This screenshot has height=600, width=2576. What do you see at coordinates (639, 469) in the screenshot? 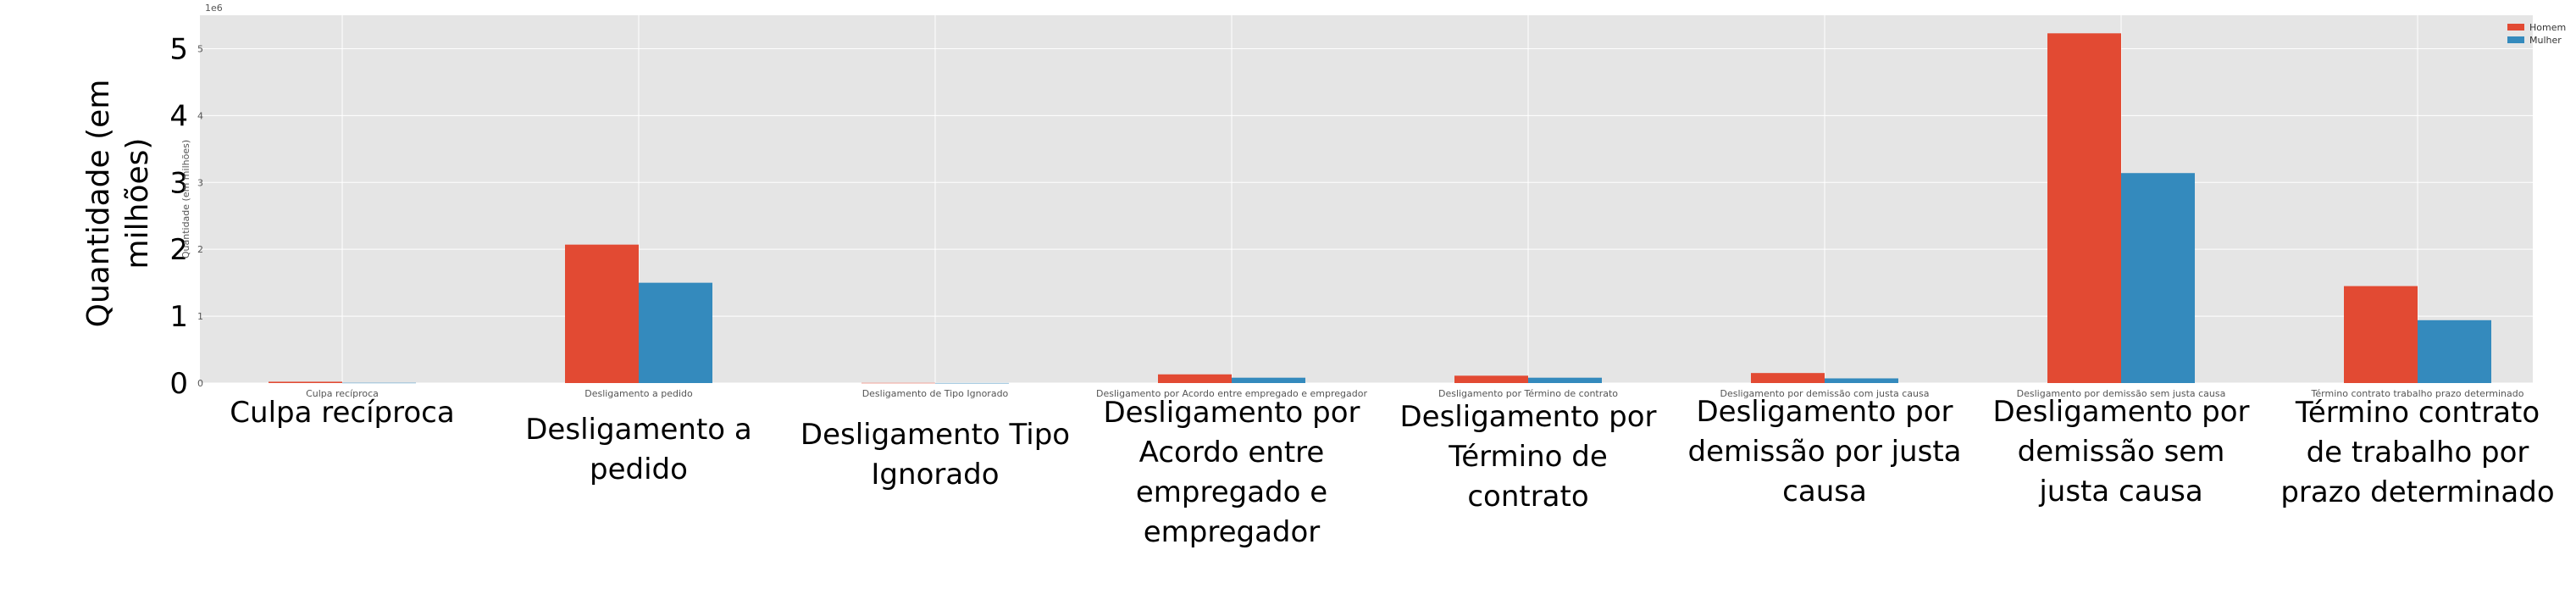
I see `x-tick-label-line: pedido` at bounding box center [639, 469].